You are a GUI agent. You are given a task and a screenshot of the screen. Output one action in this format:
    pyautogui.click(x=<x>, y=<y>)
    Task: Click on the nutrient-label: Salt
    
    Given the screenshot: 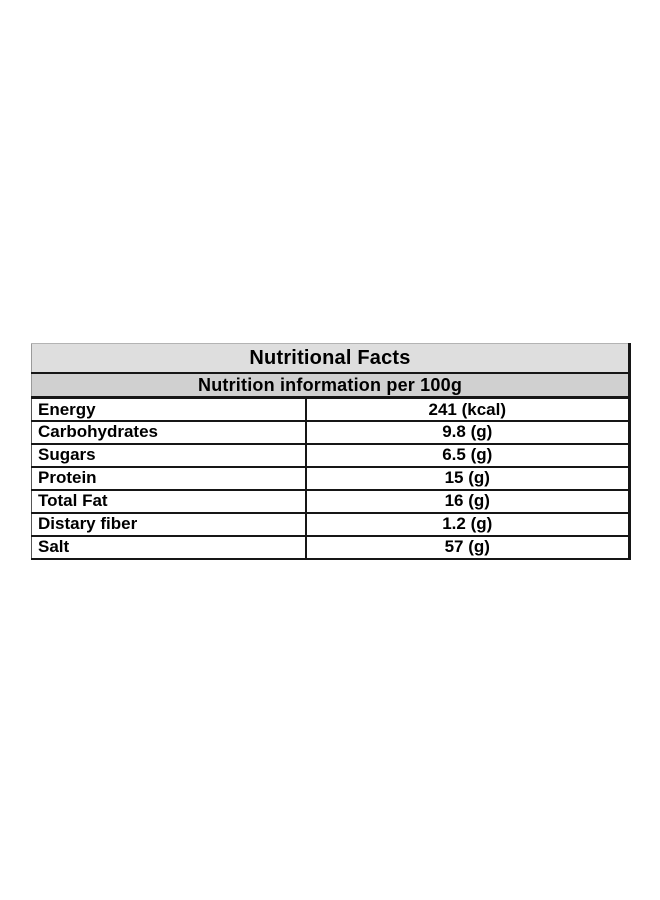 What is the action you would take?
    pyautogui.click(x=169, y=547)
    